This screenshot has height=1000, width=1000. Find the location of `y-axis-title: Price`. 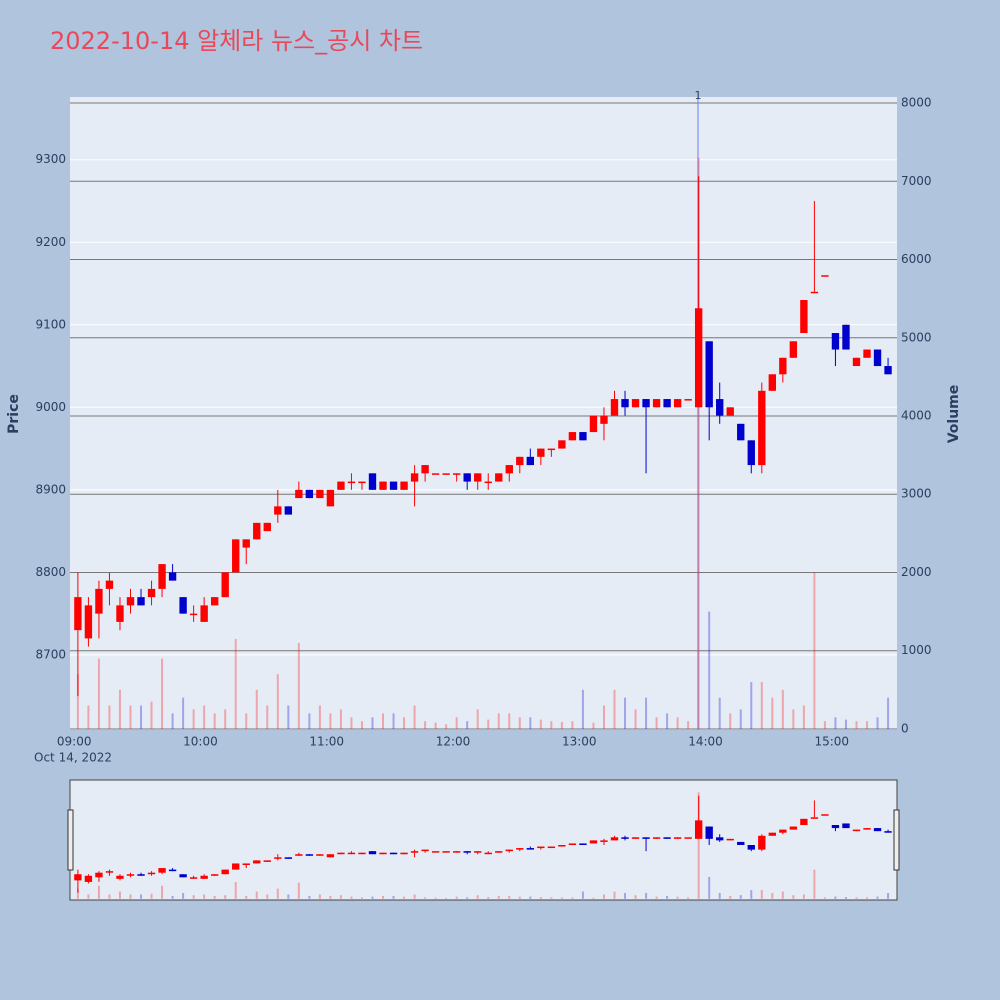

y-axis-title: Price is located at coordinates (14, 414).